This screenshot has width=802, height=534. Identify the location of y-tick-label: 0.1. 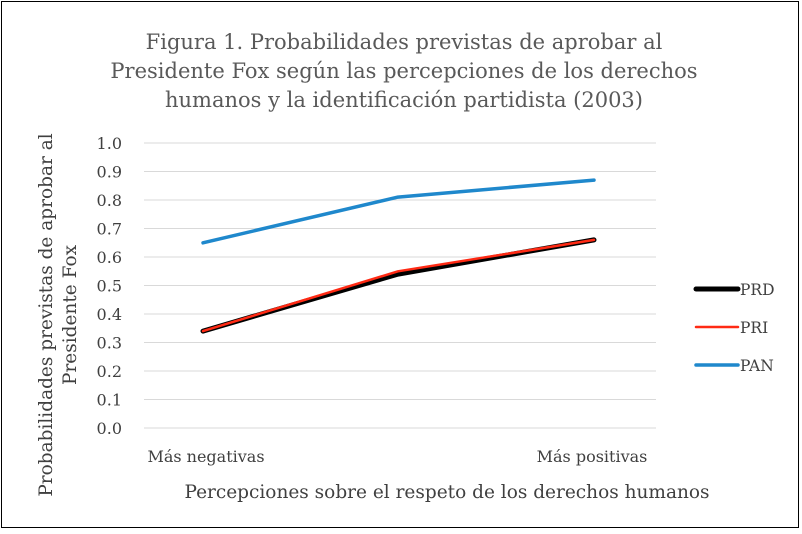
(109, 400).